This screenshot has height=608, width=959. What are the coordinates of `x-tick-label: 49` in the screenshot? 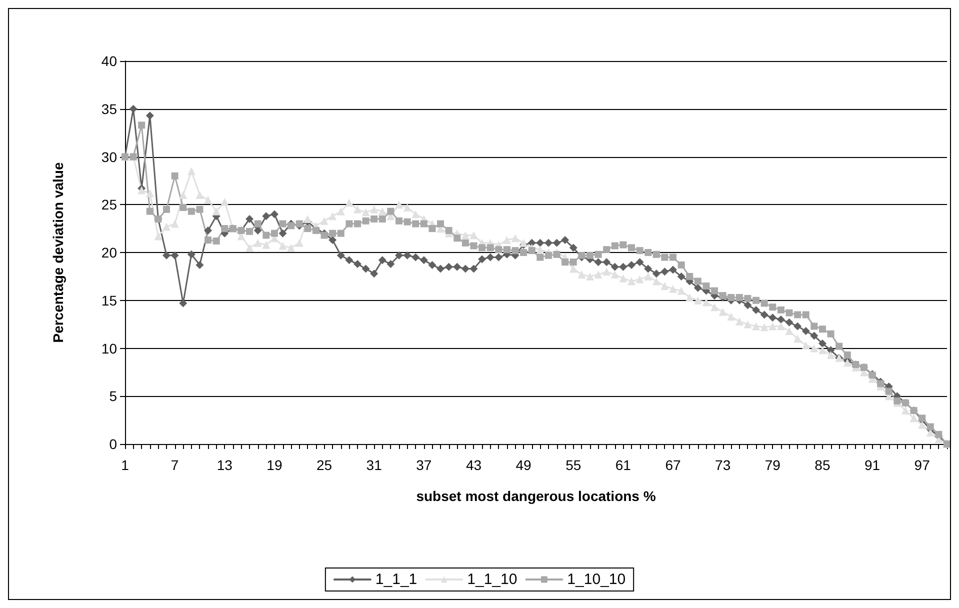 It's located at (524, 465).